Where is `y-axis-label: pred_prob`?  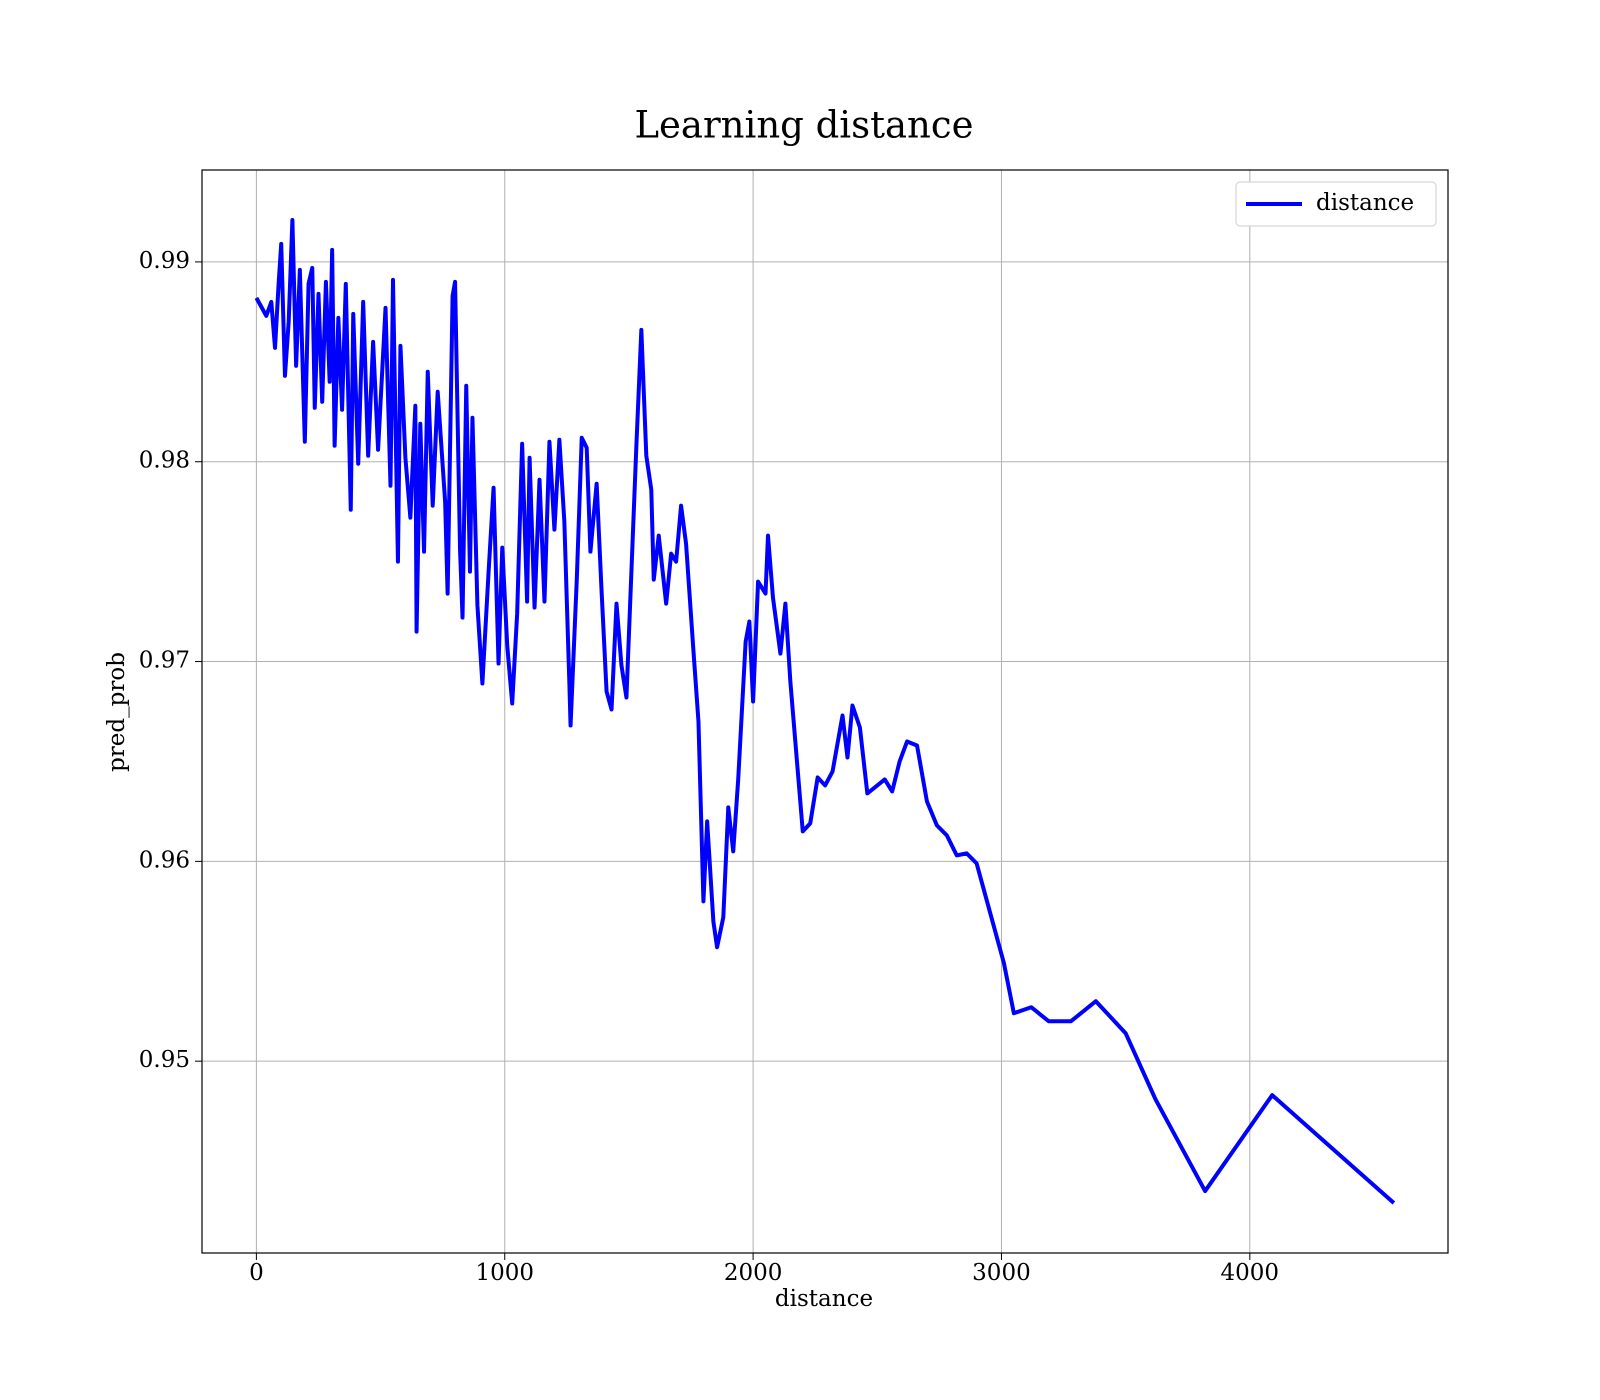 y-axis-label: pred_prob is located at coordinates (117, 712).